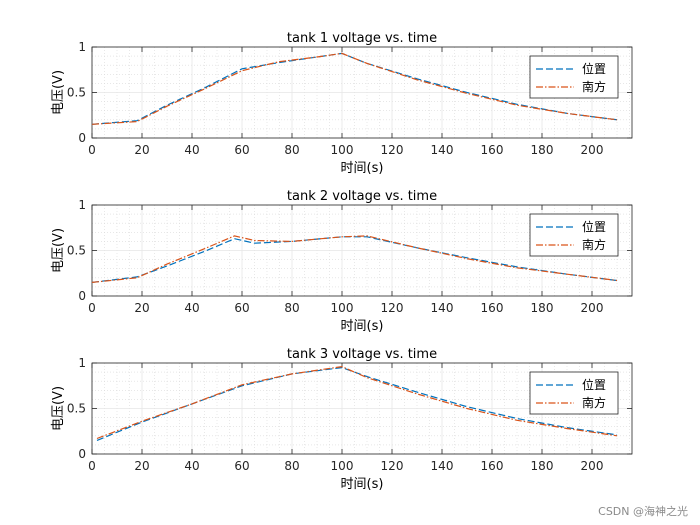 The height and width of the screenshot is (525, 700). What do you see at coordinates (362, 196) in the screenshot?
I see `chart-title: tank 2 voltage vs. time` at bounding box center [362, 196].